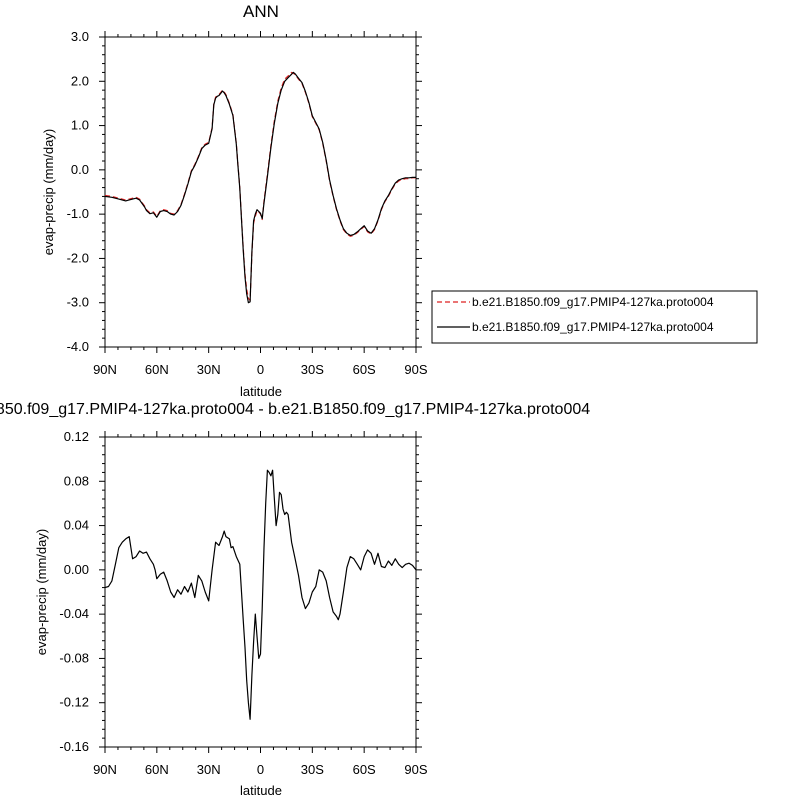  What do you see at coordinates (48, 192) in the screenshot?
I see `top-y-axis-label: evap-precip (mm/day)` at bounding box center [48, 192].